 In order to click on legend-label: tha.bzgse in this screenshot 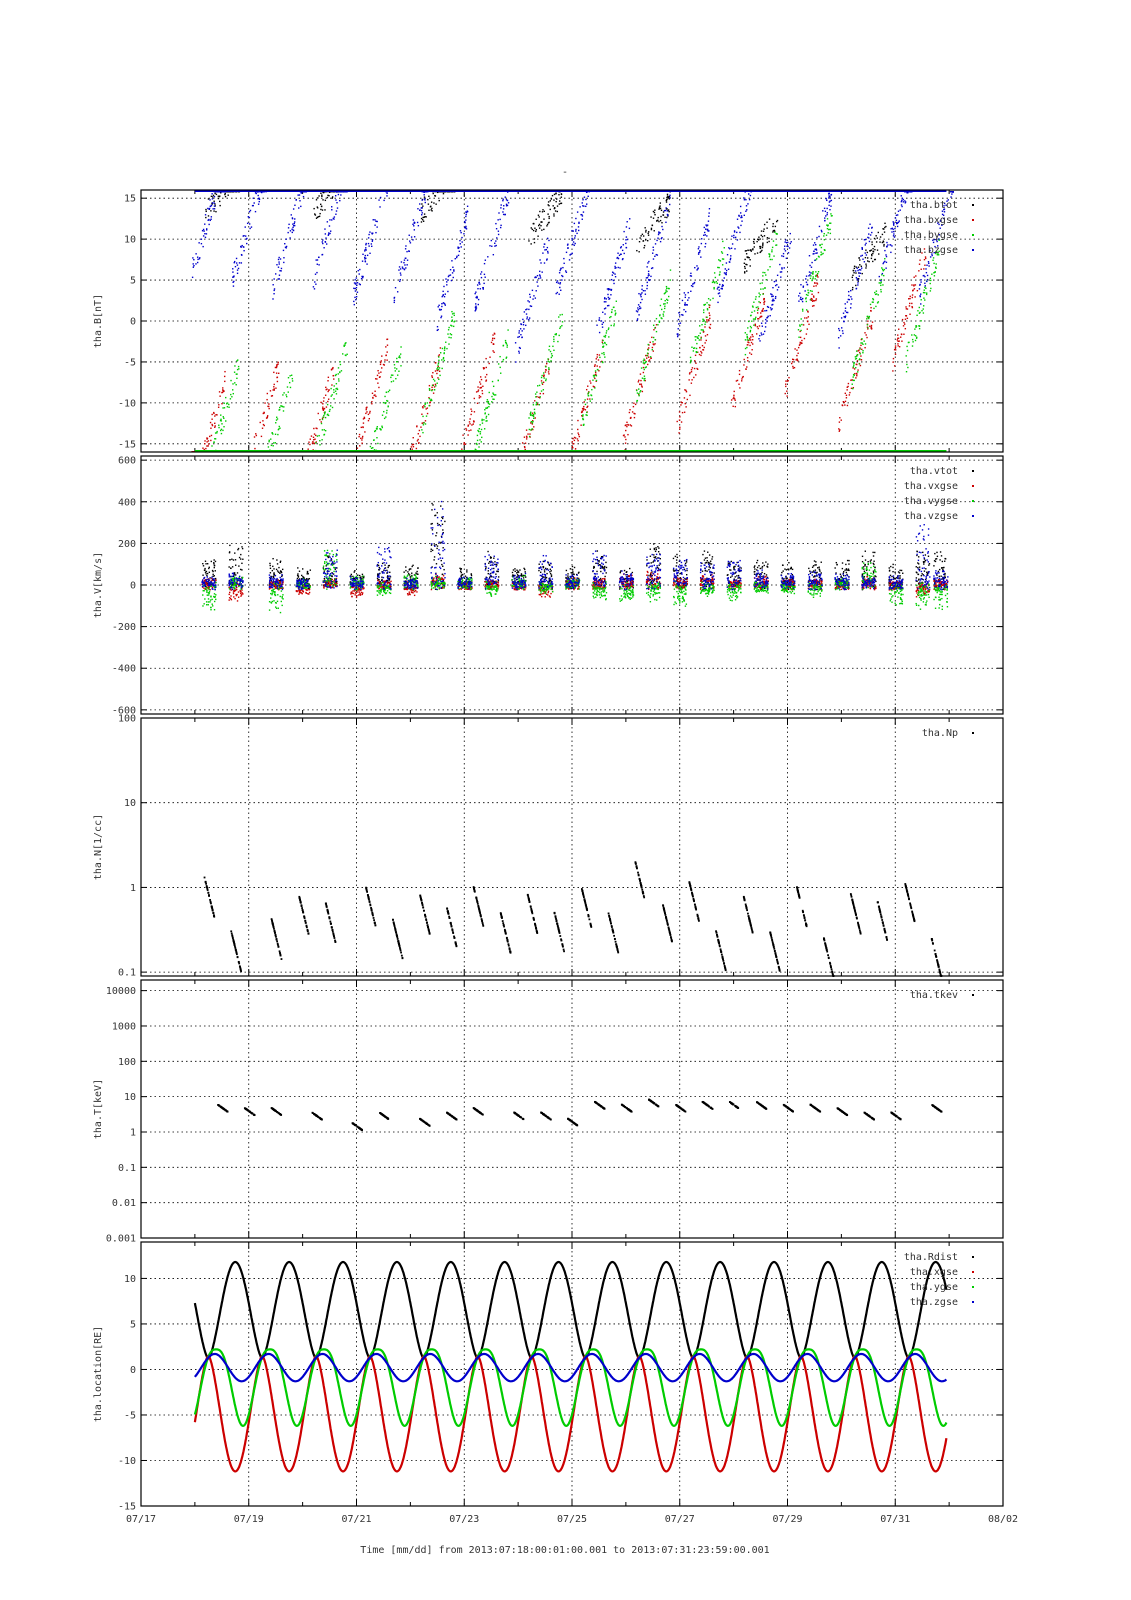, I will do `click(931, 250)`.